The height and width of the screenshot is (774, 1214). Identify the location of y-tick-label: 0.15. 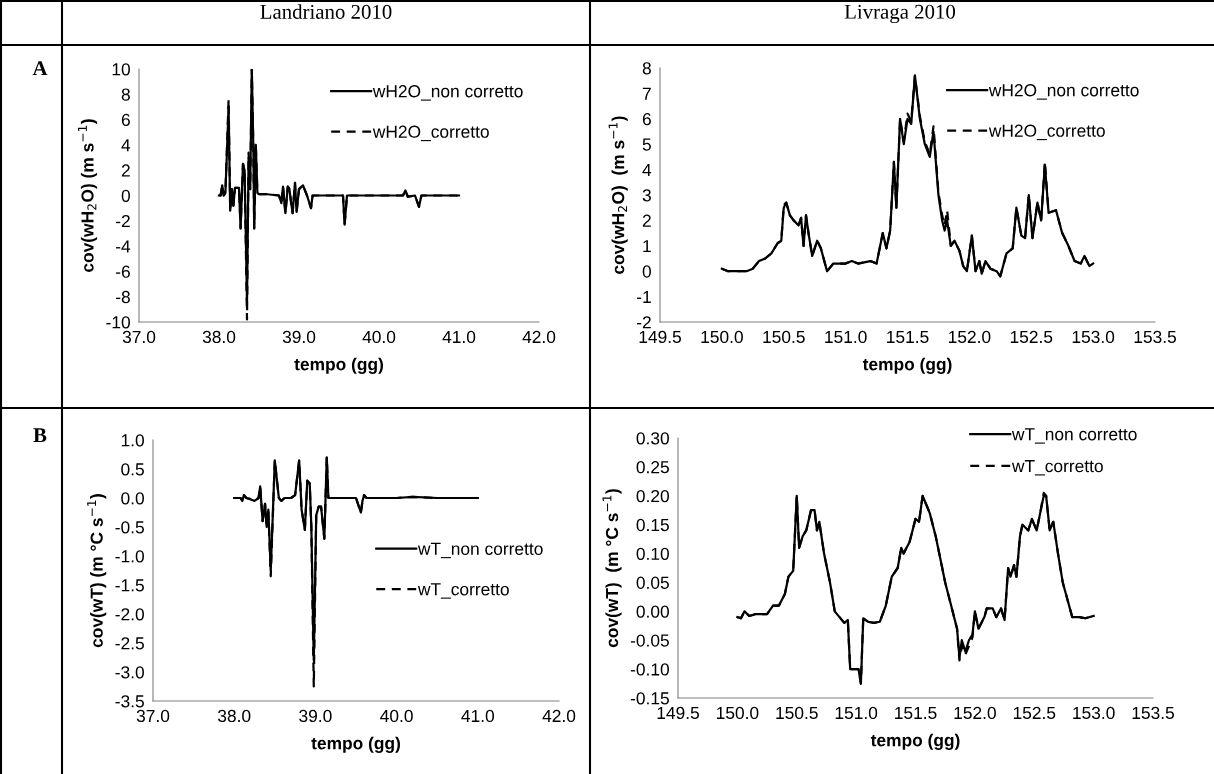
(652, 525).